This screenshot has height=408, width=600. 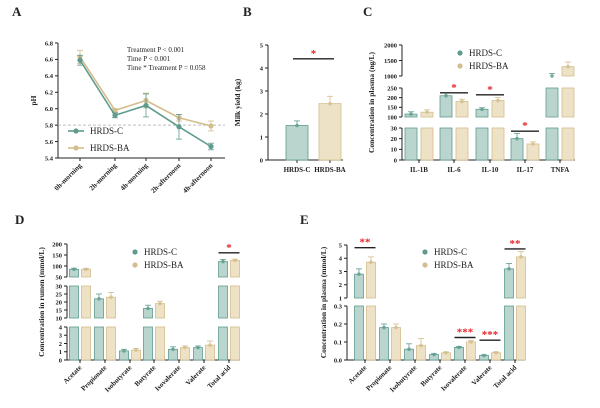 I want to click on x-tick-label: TNFA, so click(x=560, y=170).